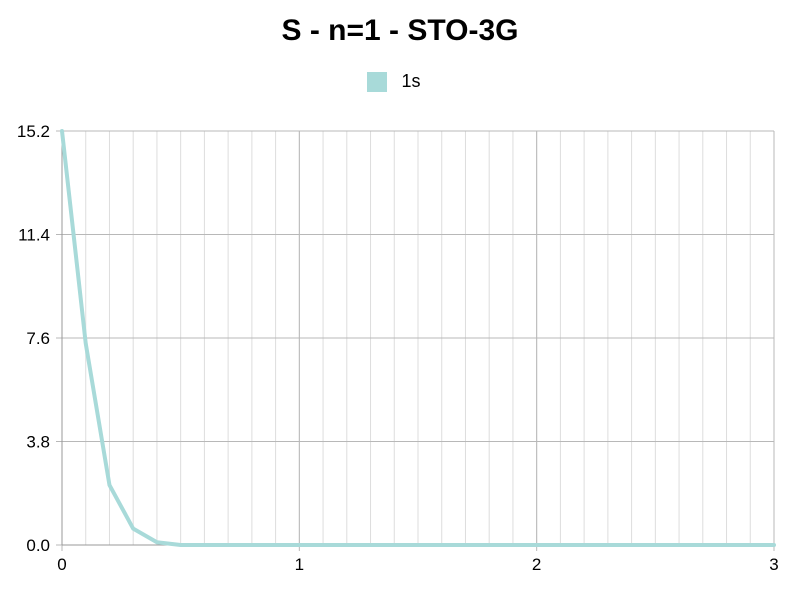 This screenshot has height=600, width=800. Describe the element at coordinates (38, 338) in the screenshot. I see `y-tick-label: 7.6` at that location.